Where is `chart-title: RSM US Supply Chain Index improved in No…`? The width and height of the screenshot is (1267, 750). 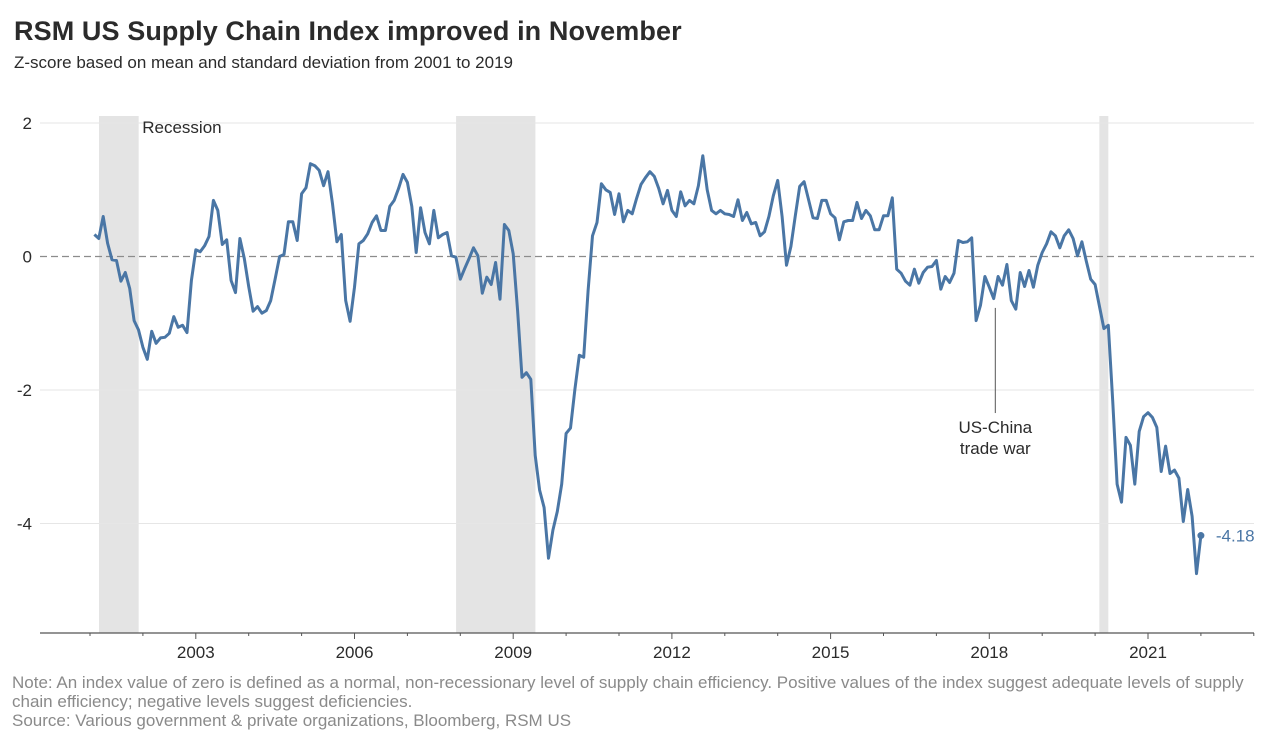
chart-title: RSM US Supply Chain Index improved in No… is located at coordinates (348, 31).